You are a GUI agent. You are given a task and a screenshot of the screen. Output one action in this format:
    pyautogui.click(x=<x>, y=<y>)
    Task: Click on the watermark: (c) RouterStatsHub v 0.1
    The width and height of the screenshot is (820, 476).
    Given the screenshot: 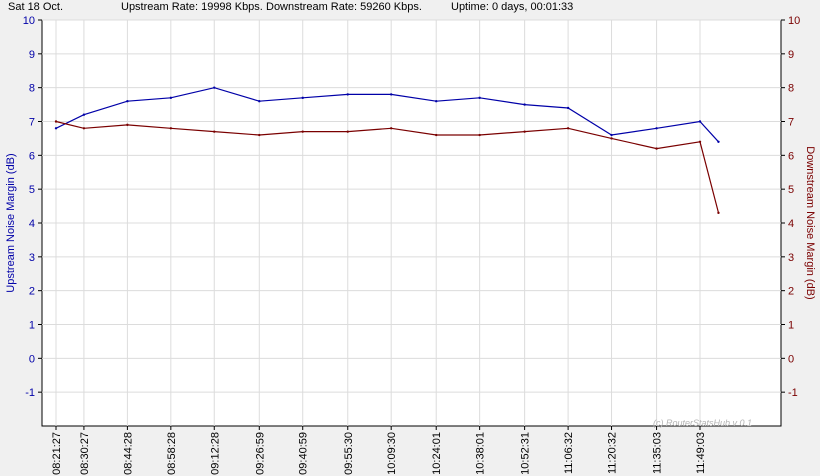 What is the action you would take?
    pyautogui.click(x=702, y=423)
    